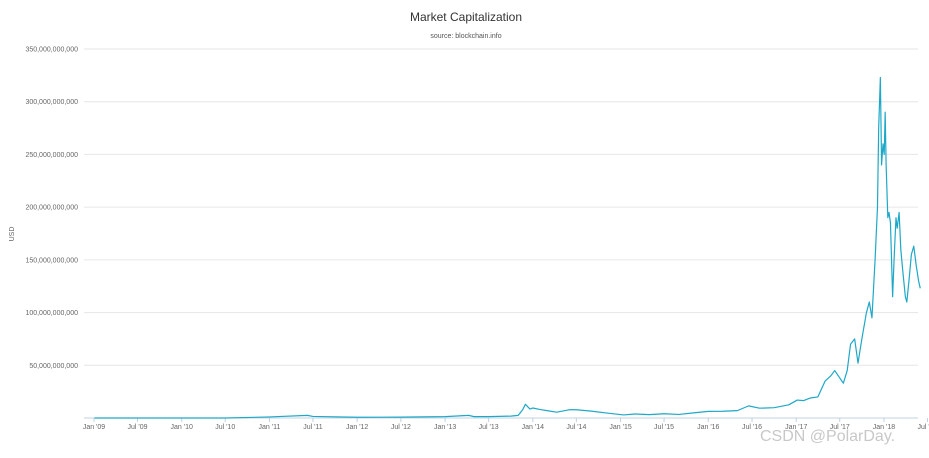 Image resolution: width=929 pixels, height=458 pixels. What do you see at coordinates (12, 234) in the screenshot?
I see `y-axis-label: USD` at bounding box center [12, 234].